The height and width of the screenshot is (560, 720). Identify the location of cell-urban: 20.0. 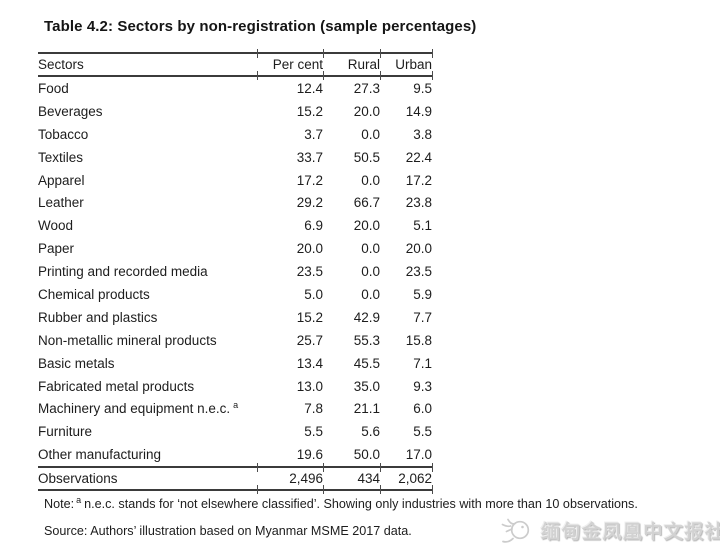
(418, 249).